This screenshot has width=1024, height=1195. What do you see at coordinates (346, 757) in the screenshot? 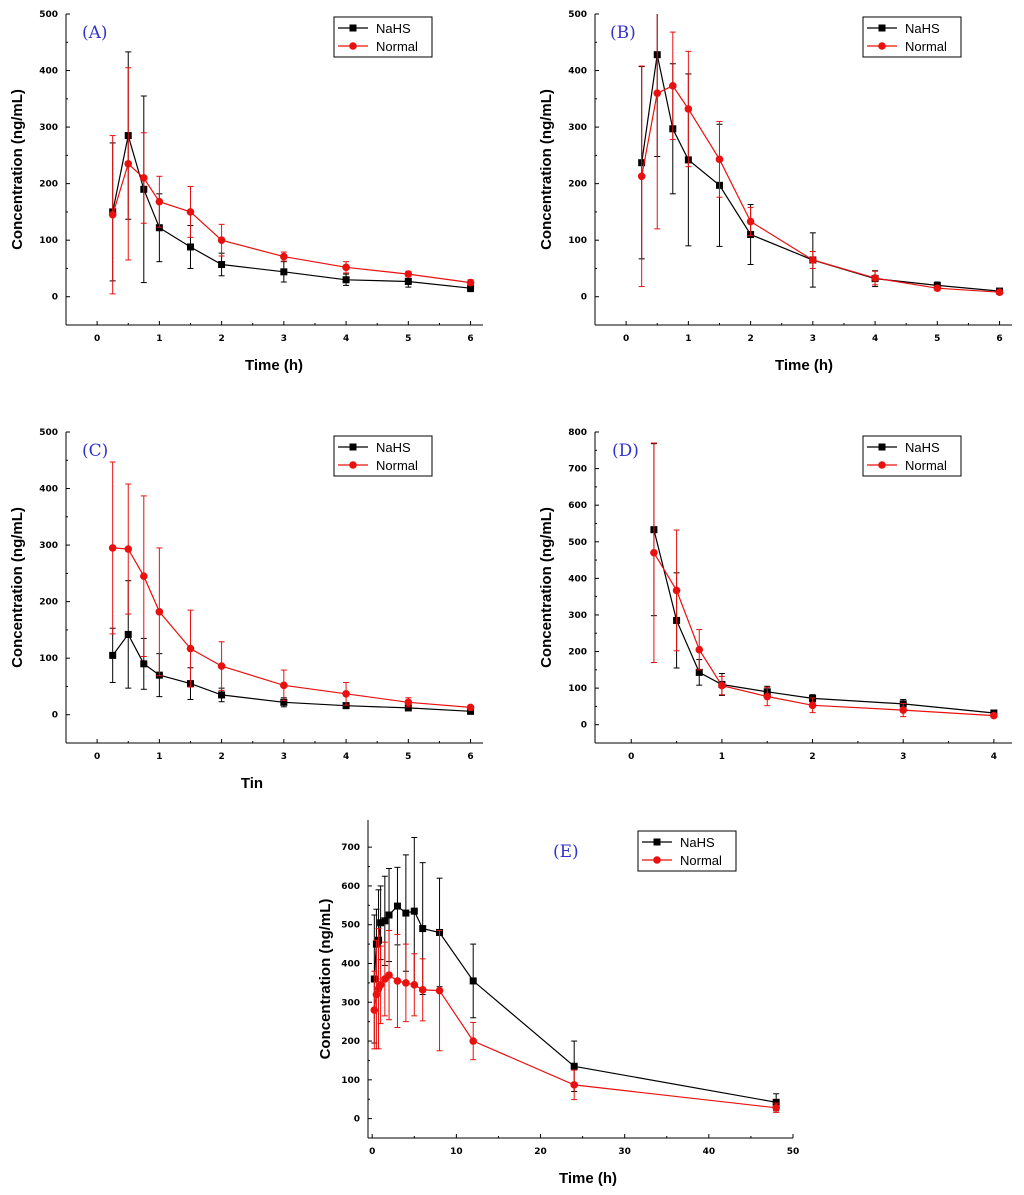
I see `x-tick-label: 4` at bounding box center [346, 757].